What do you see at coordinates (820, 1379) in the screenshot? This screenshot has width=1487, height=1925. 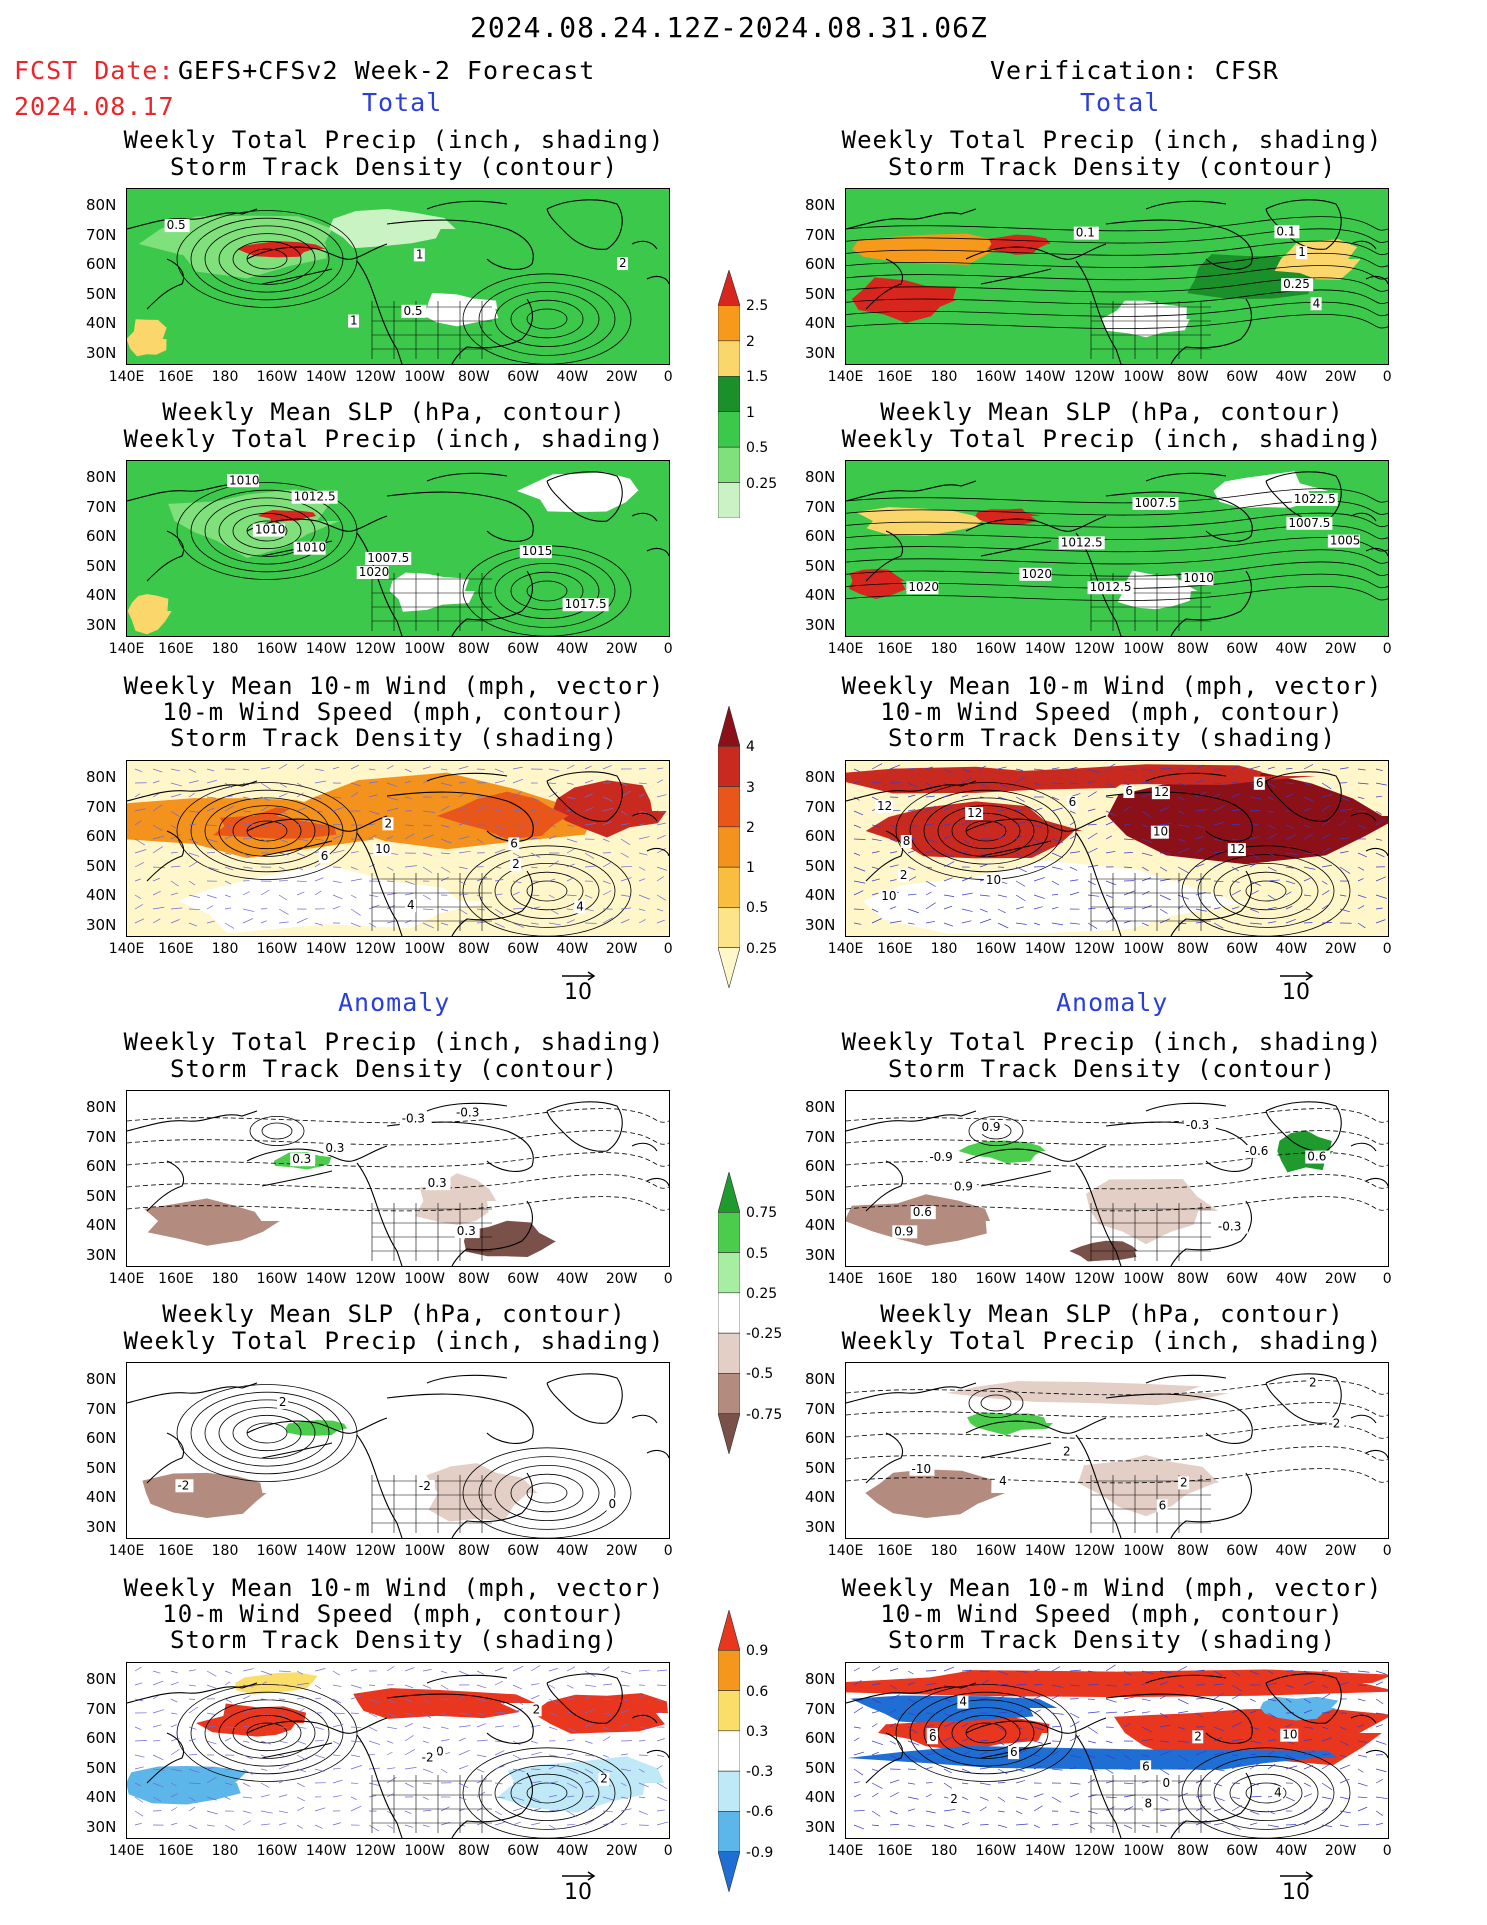 I see `lat-tick-label: 80N` at bounding box center [820, 1379].